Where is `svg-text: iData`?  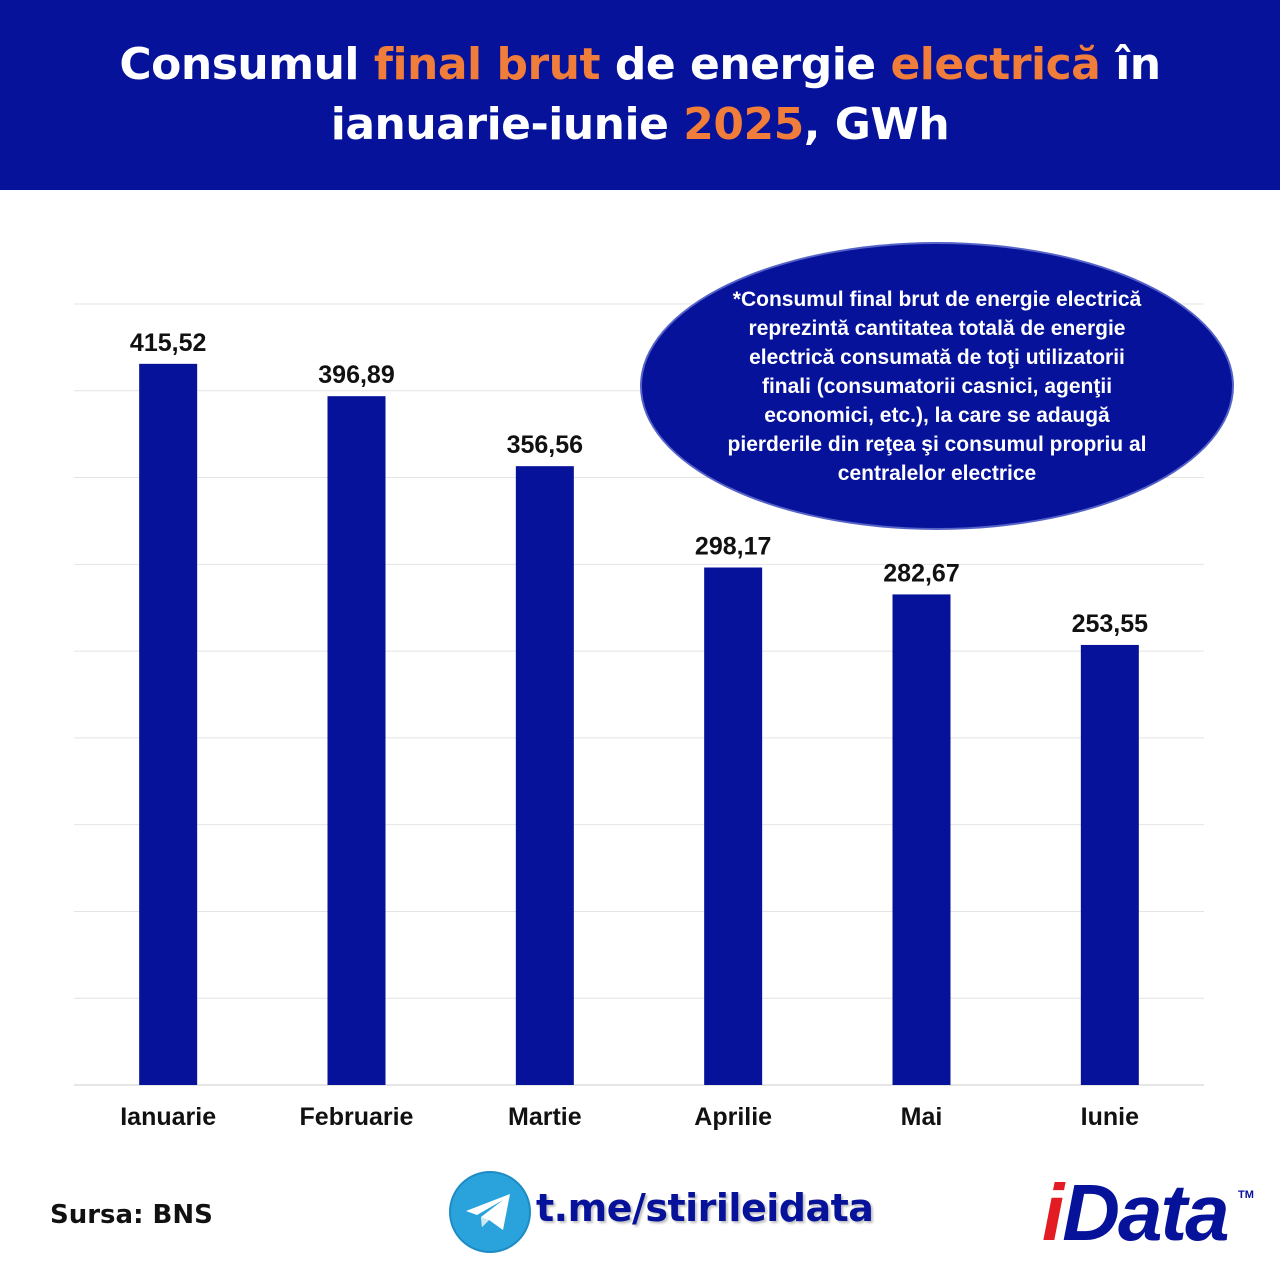 svg-text: iData is located at coordinates (1135, 1212).